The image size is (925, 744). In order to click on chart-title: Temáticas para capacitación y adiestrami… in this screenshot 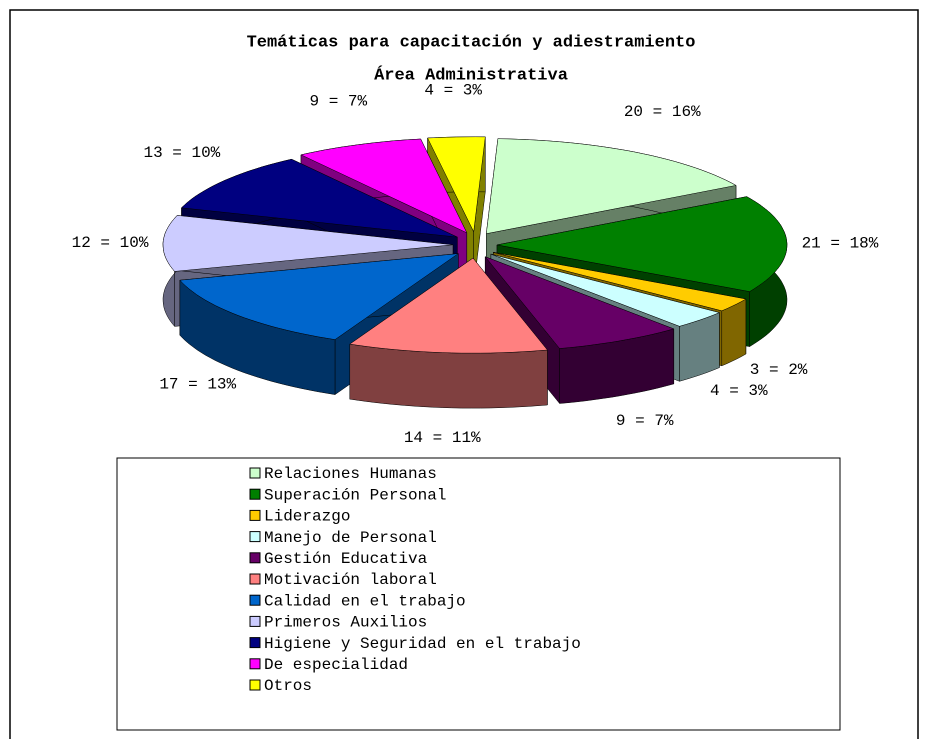, I will do `click(471, 42)`.